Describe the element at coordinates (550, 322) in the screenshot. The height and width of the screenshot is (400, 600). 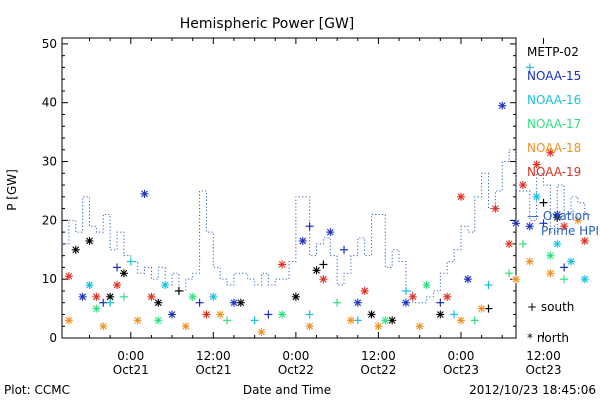
I see `marker-legend: + south * north` at that location.